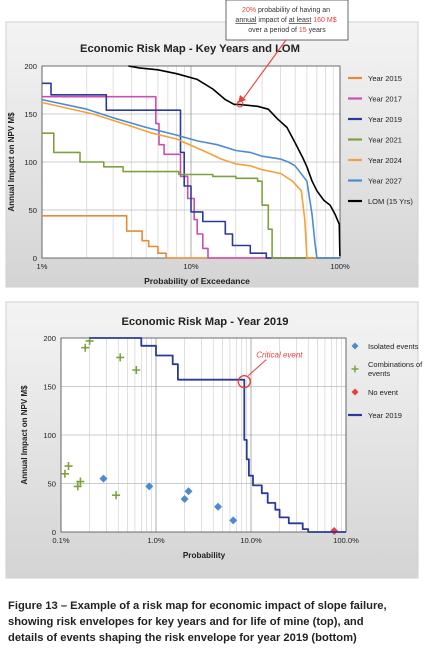 The image size is (428, 656). I want to click on legend-label: Year 2015, so click(385, 78).